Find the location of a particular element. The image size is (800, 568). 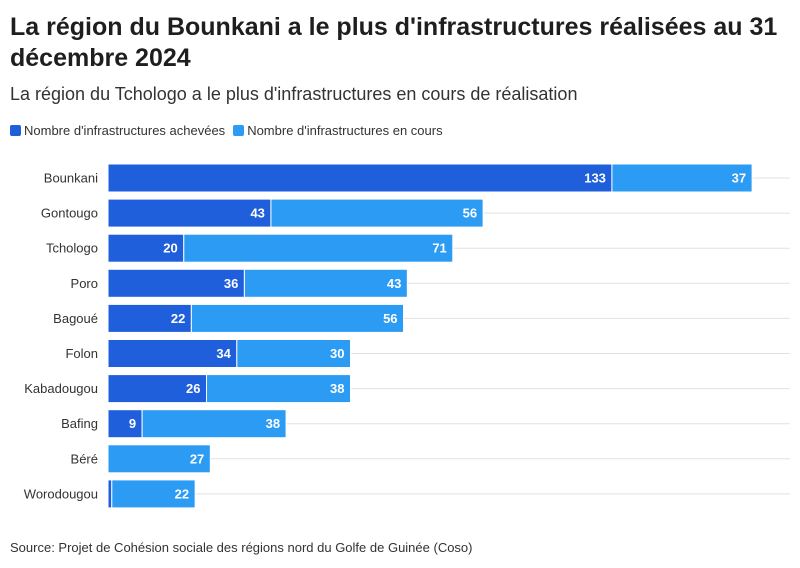

category-label: Bounkani is located at coordinates (71, 178).